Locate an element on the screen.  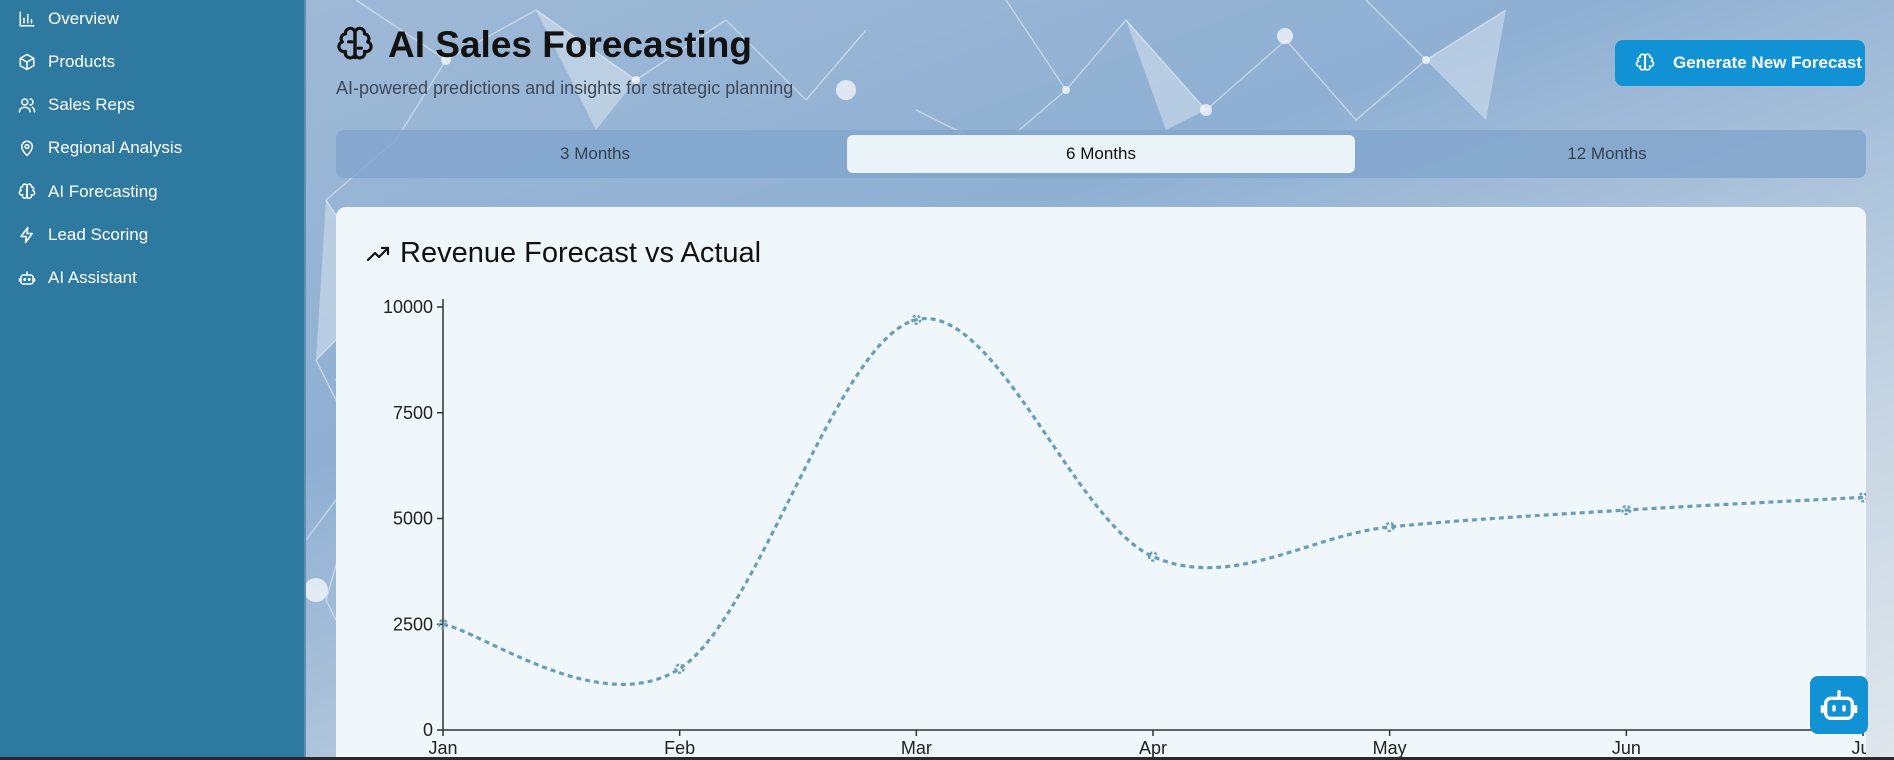
sidebar-item-label: Lead Scoring is located at coordinates (98, 234).